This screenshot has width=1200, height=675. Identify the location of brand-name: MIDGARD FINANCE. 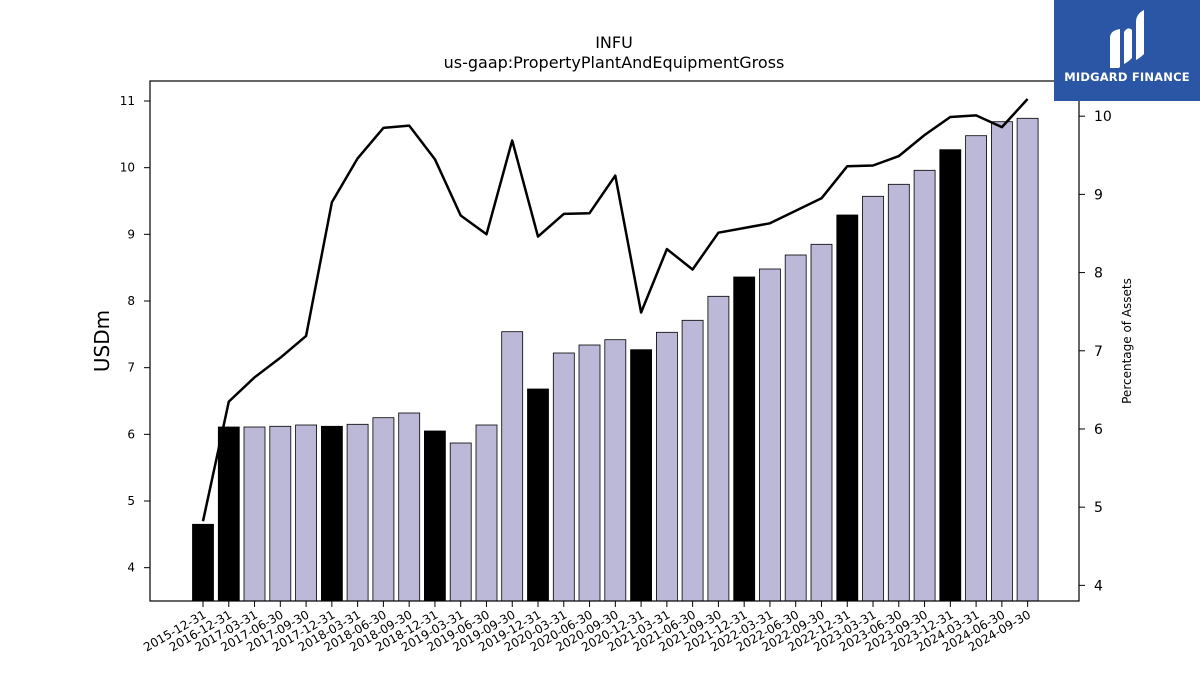
(1127, 77).